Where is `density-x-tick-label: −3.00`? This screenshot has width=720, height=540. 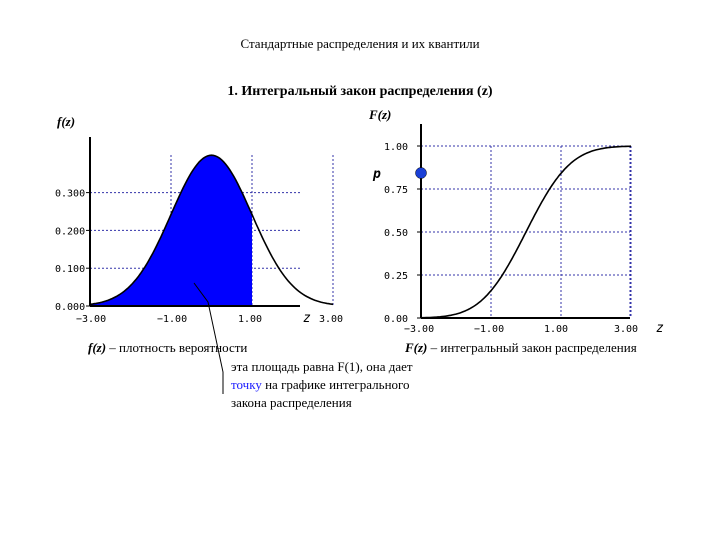 density-x-tick-label: −3.00 is located at coordinates (91, 319).